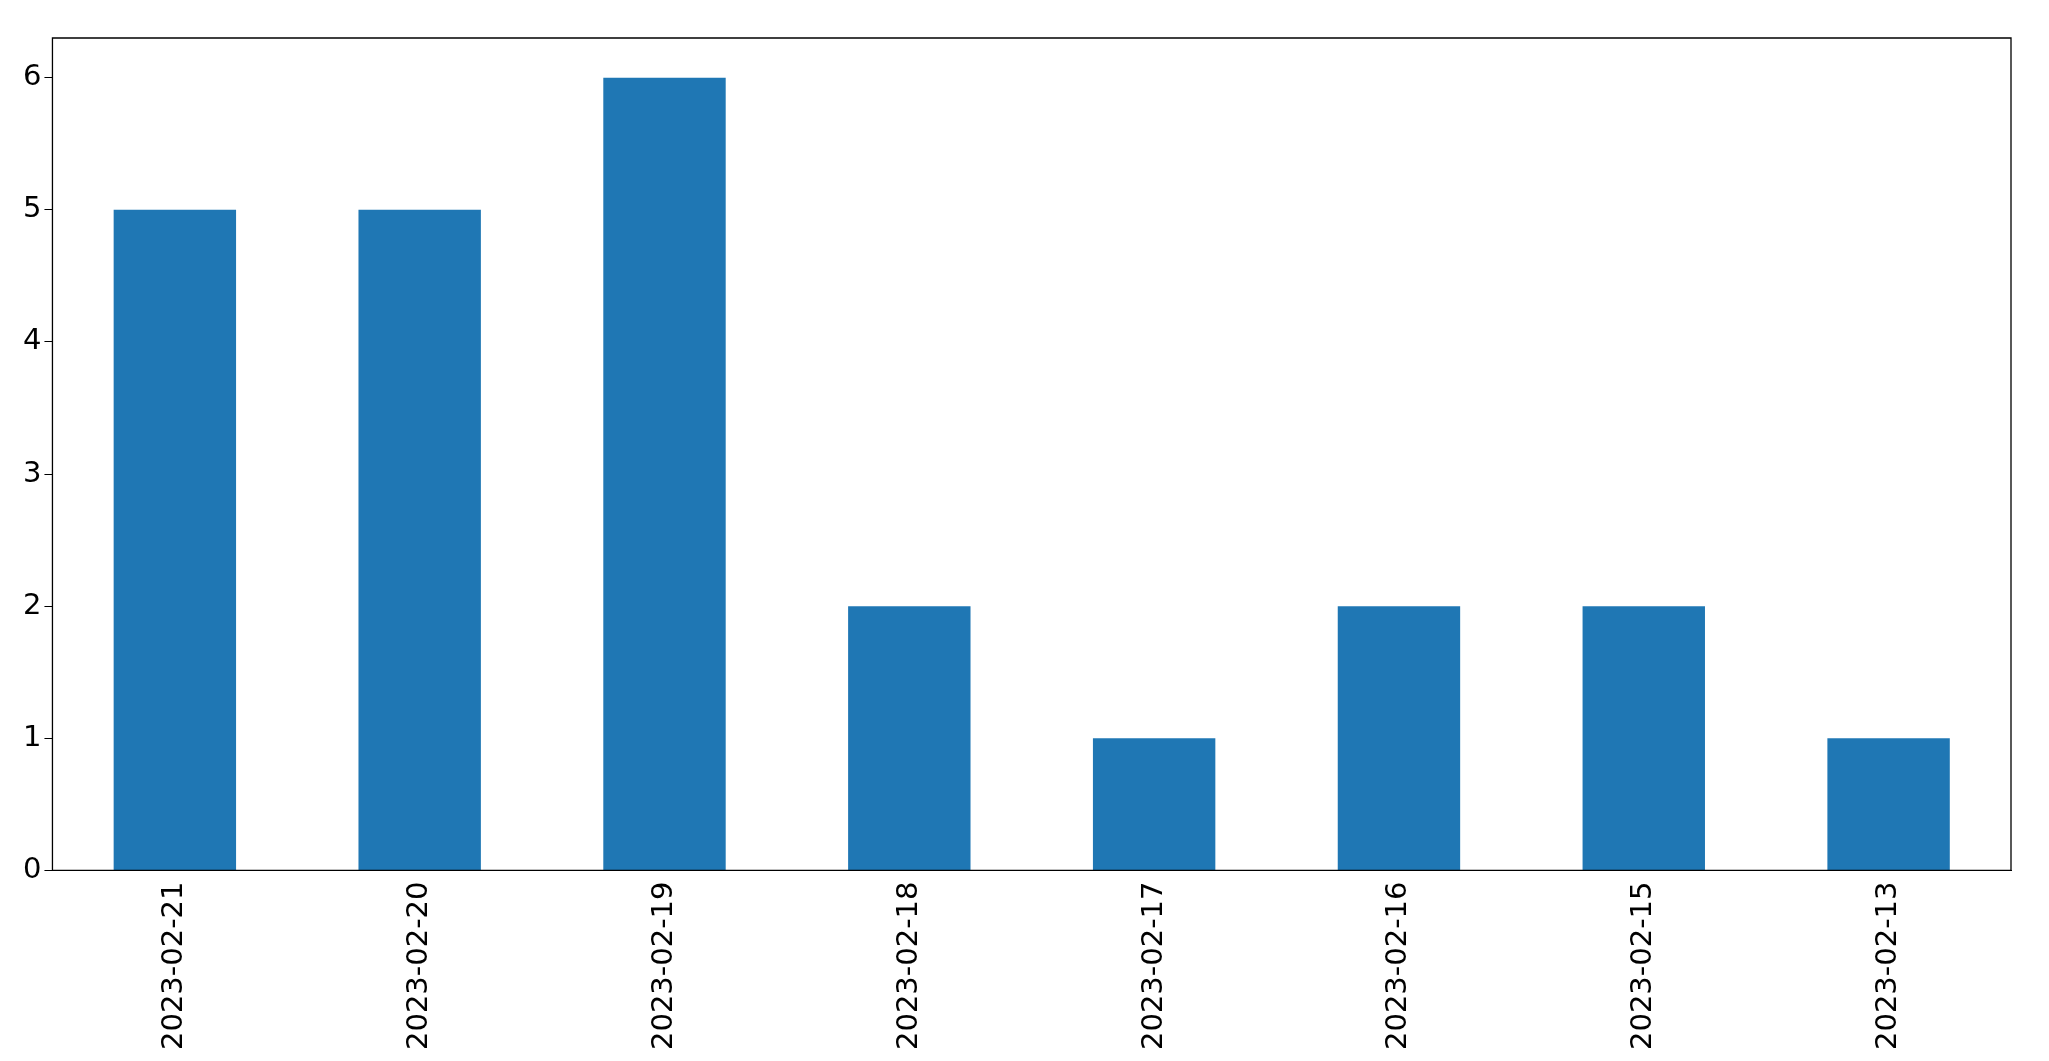 This screenshot has width=2049, height=1061. I want to click on y-tick-label: 2, so click(32, 603).